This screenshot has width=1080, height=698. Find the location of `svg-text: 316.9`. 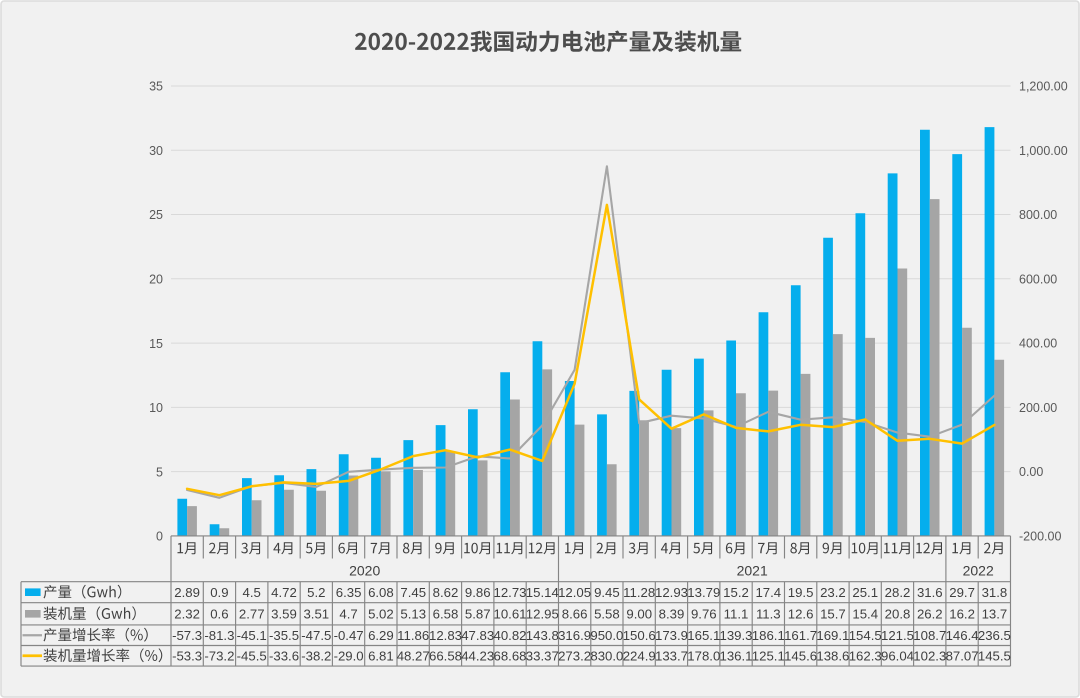

svg-text: 316.9 is located at coordinates (574, 635).